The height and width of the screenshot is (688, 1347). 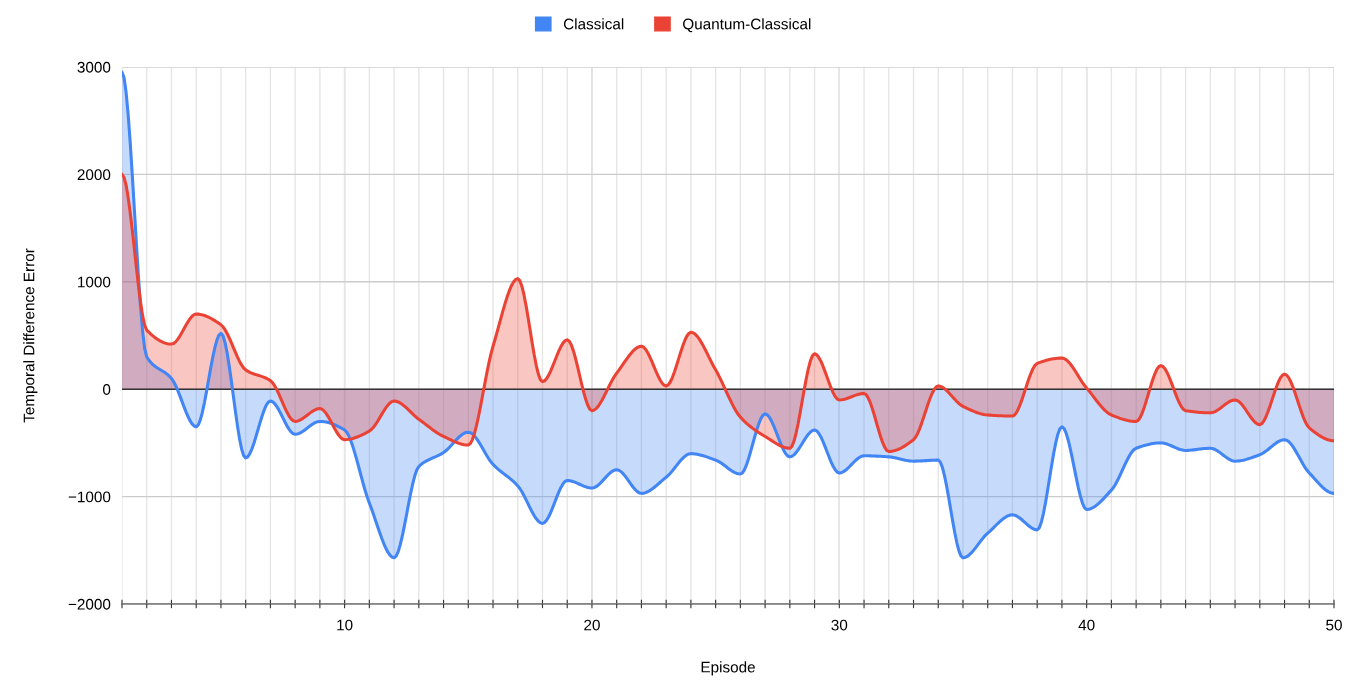 What do you see at coordinates (747, 25) in the screenshot?
I see `legend-label: Quantum-Classical` at bounding box center [747, 25].